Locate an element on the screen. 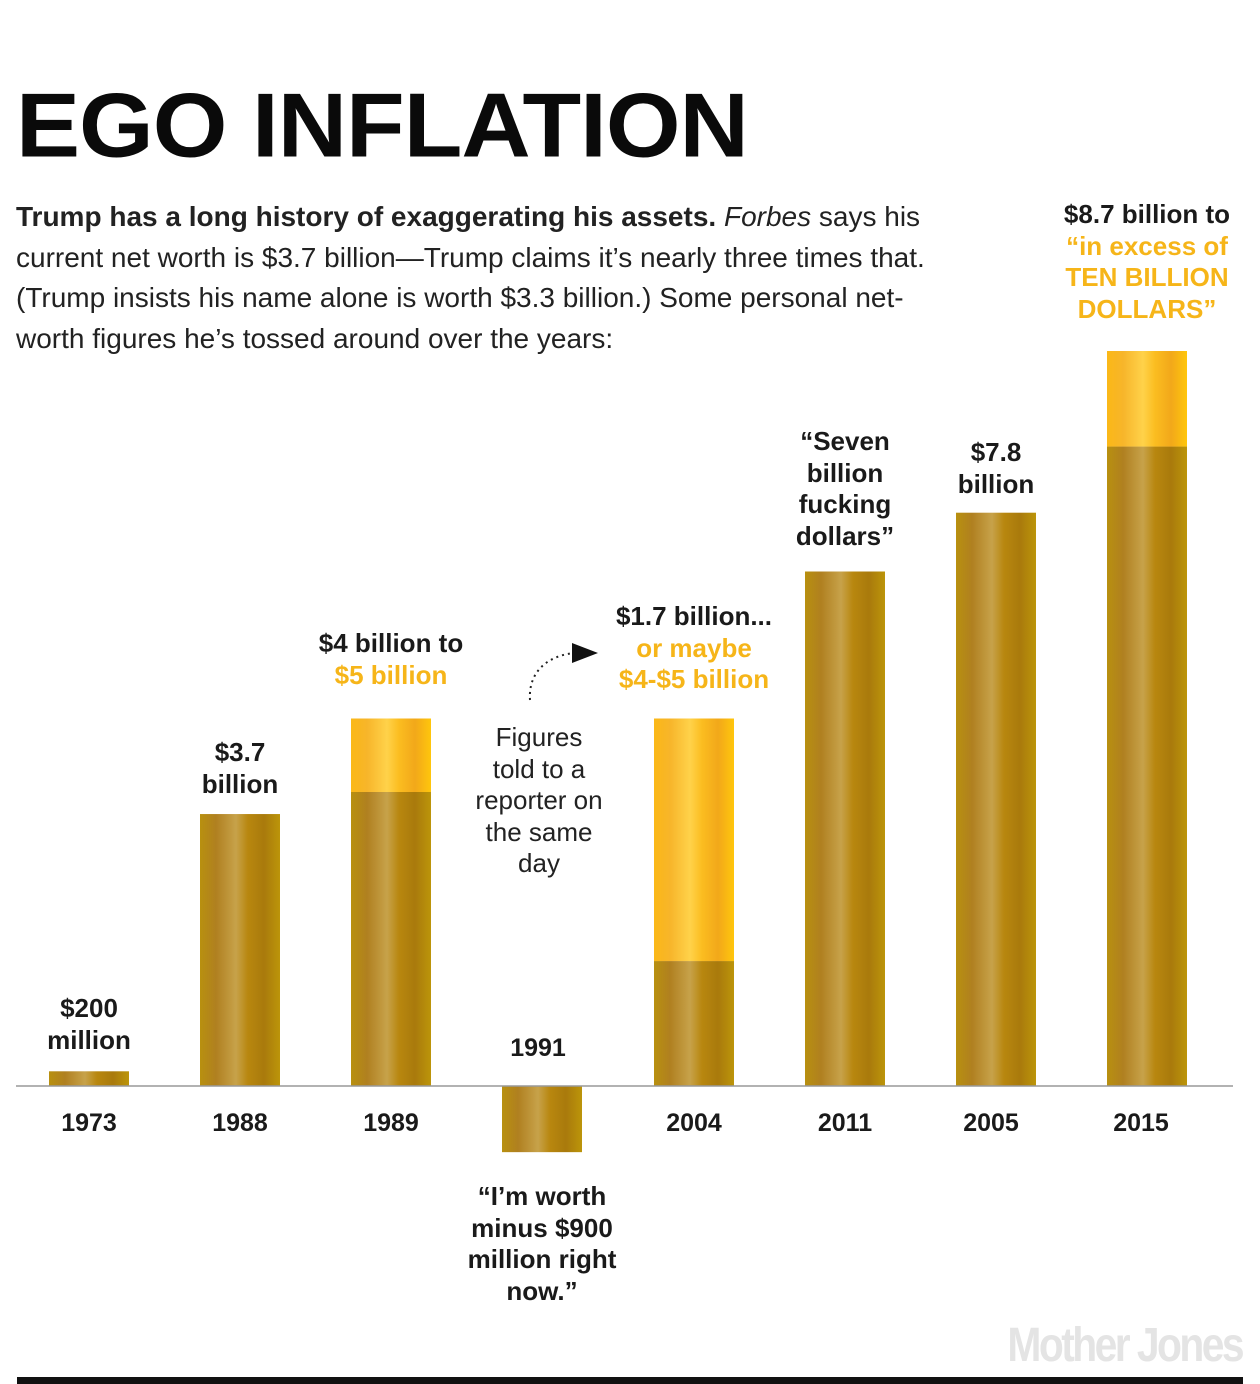 The image size is (1260, 1384). value-label-line: $3.7 is located at coordinates (240, 752).